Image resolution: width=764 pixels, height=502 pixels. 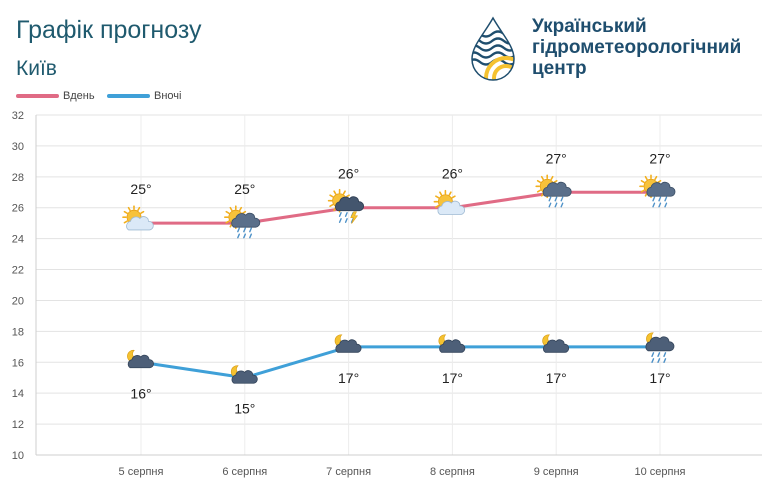 I want to click on y-tick-label: 26, so click(x=18, y=209).